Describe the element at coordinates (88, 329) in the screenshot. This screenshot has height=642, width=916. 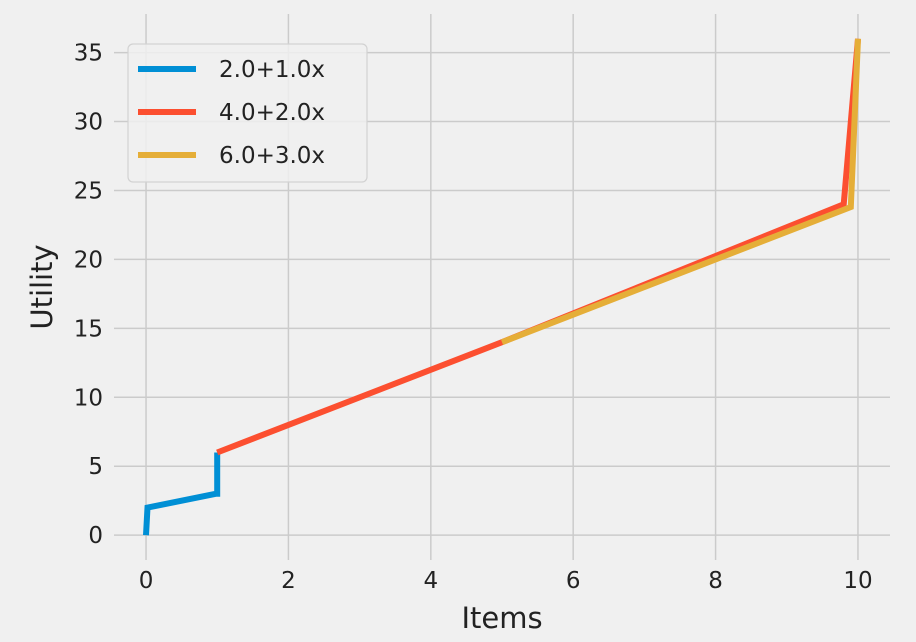
I see `y-tick-label-3: 15` at that location.